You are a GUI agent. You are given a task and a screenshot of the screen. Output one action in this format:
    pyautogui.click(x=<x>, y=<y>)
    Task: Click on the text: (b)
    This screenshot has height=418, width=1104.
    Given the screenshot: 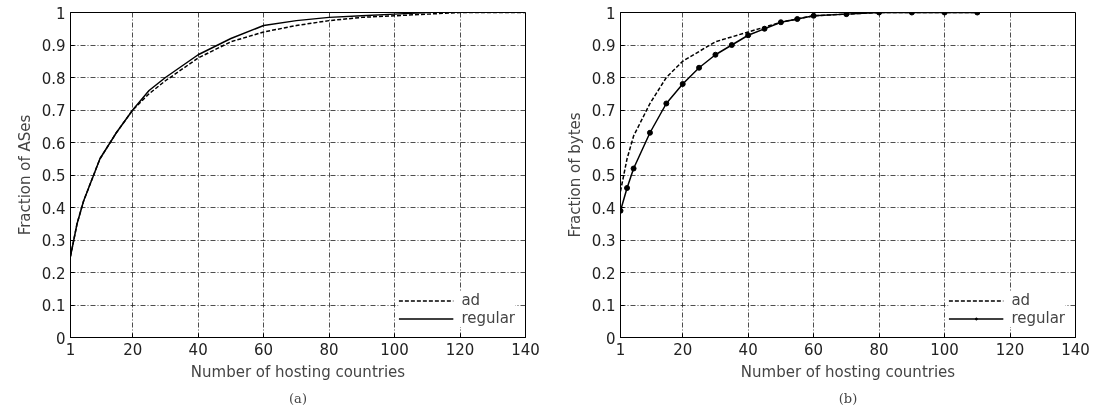 What is the action you would take?
    pyautogui.click(x=848, y=398)
    